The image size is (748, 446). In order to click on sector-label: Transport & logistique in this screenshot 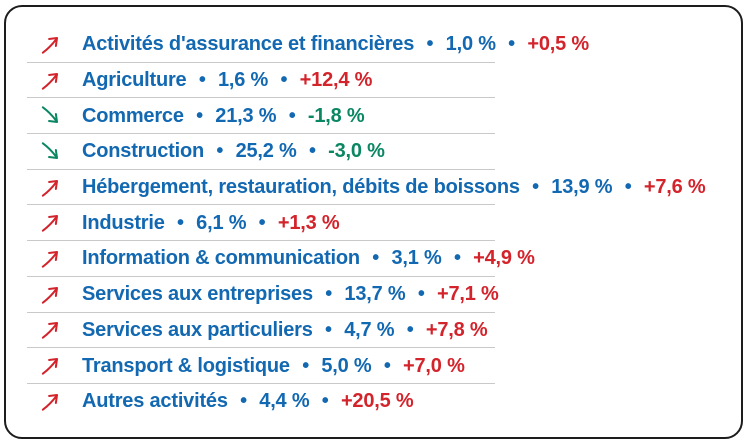, I will do `click(186, 365)`.